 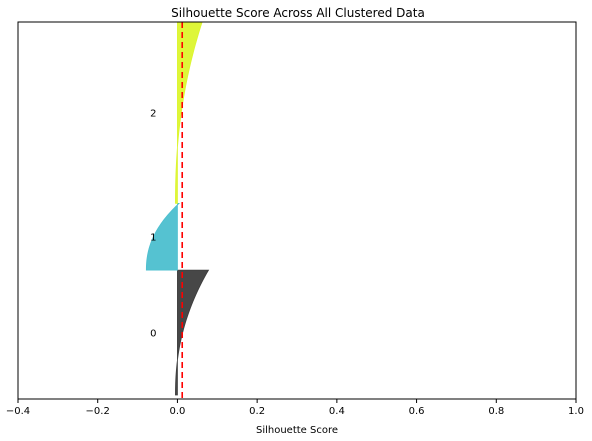 What do you see at coordinates (337, 411) in the screenshot?
I see `x-tick-label: 0.4` at bounding box center [337, 411].